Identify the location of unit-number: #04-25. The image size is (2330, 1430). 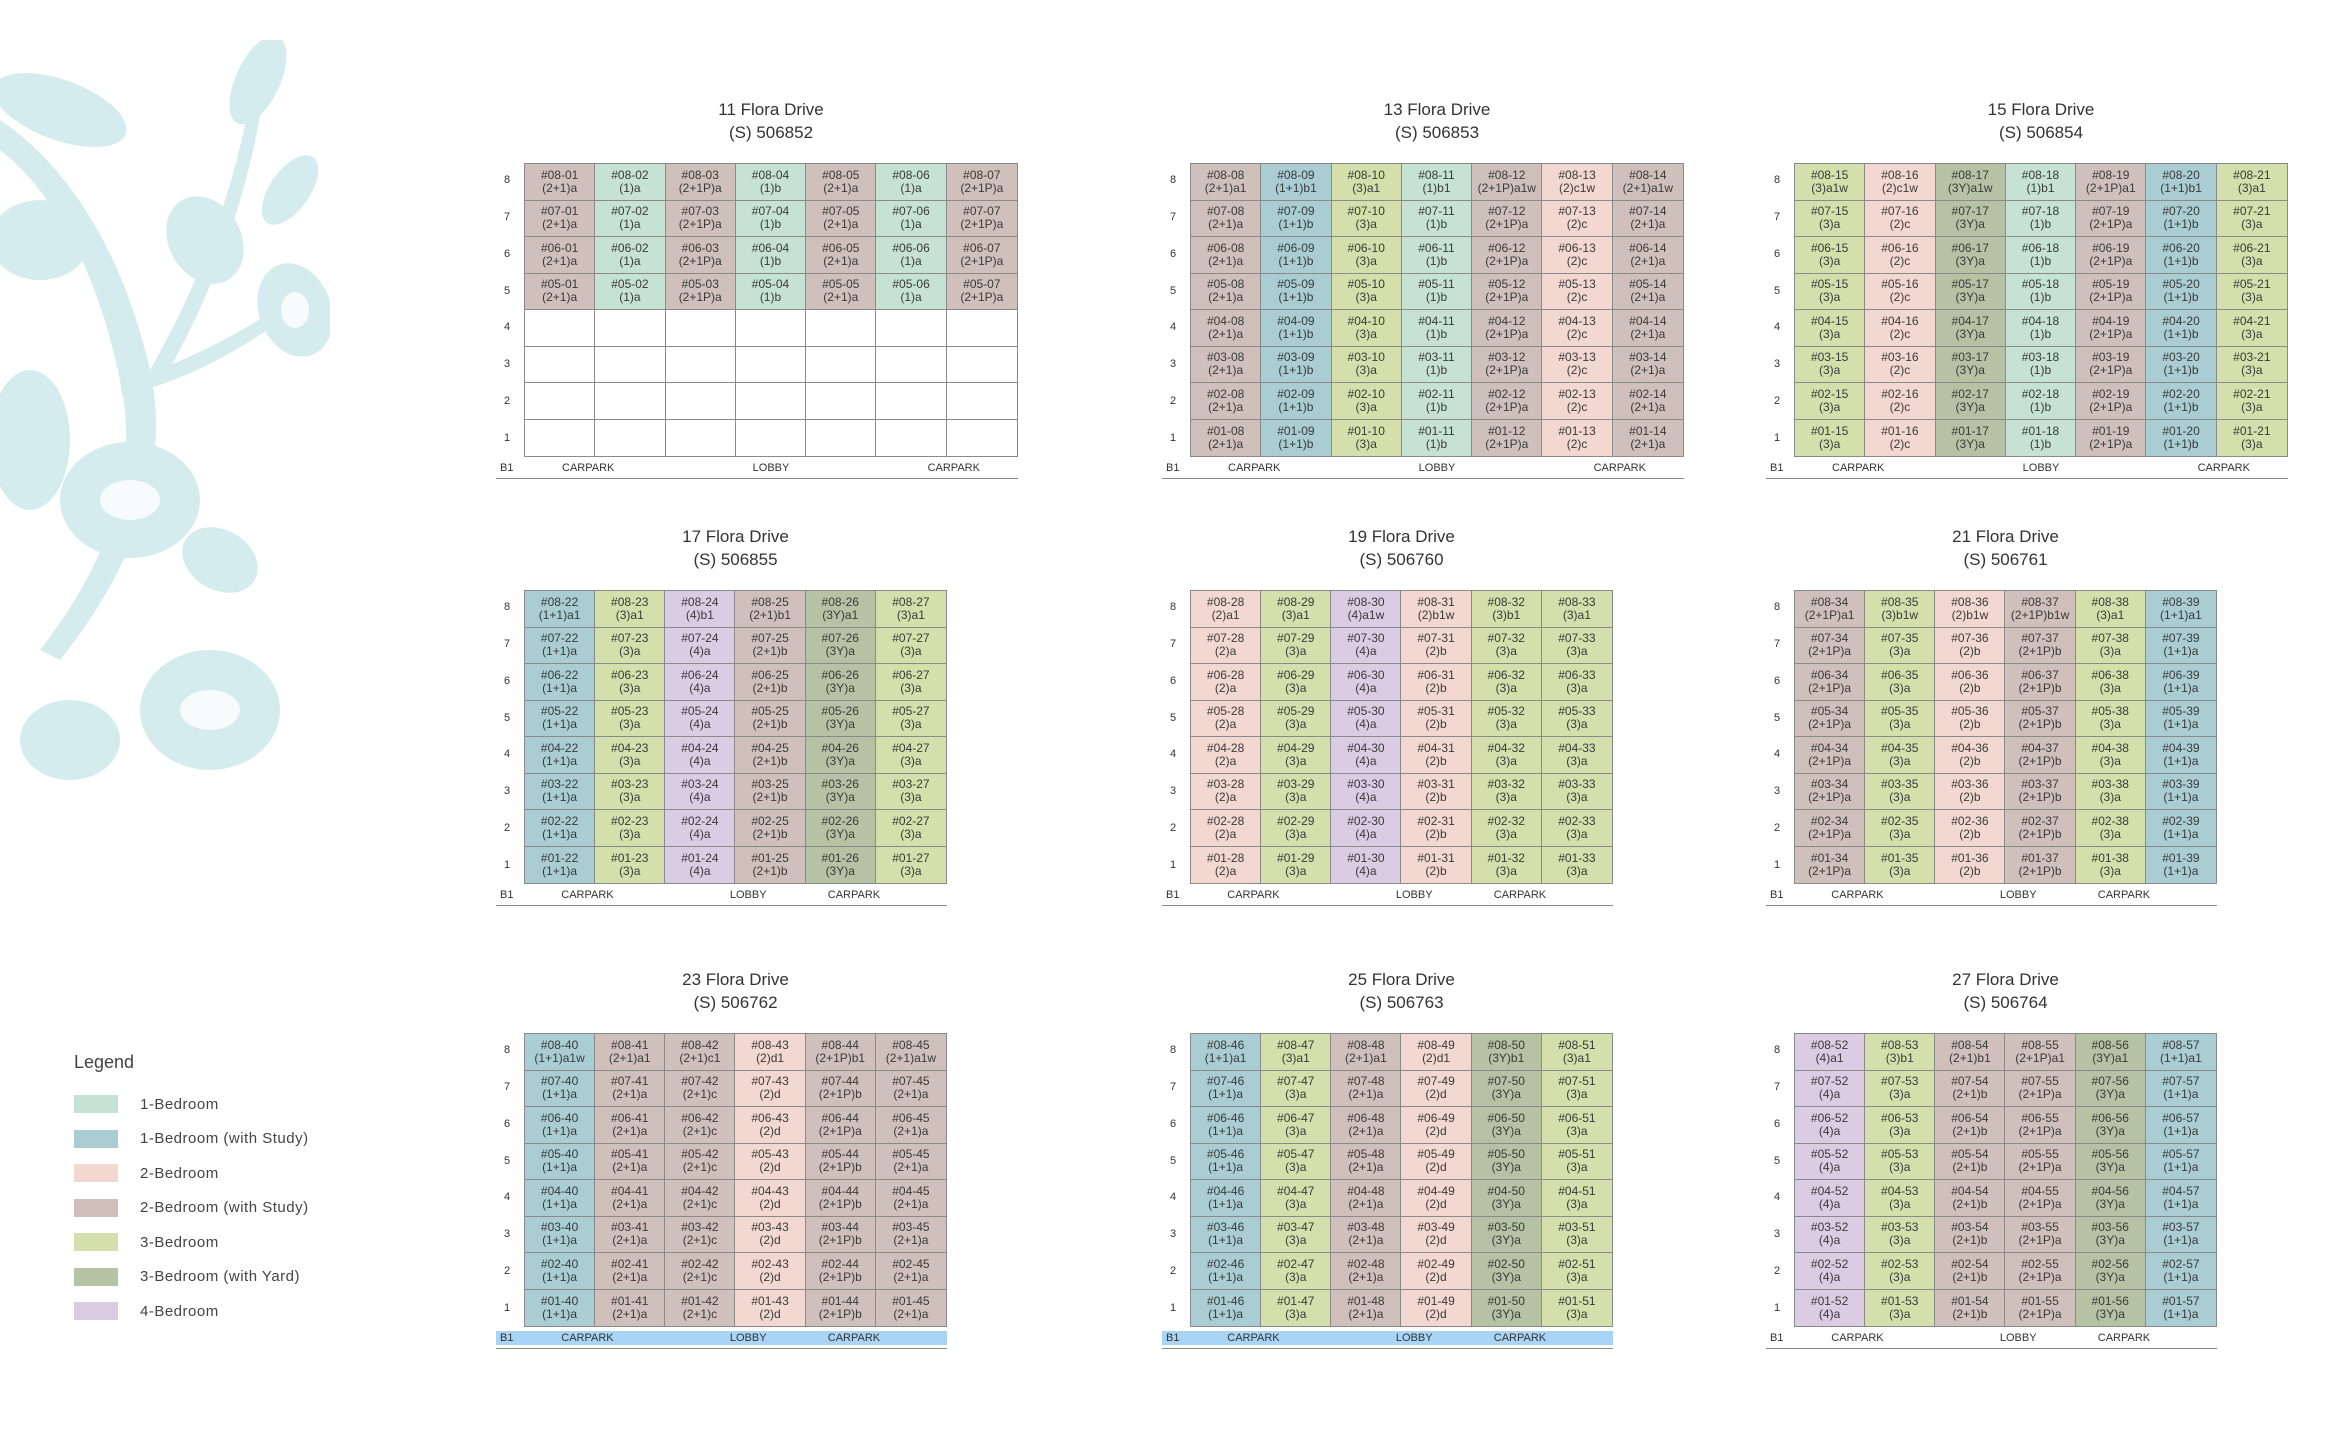
(770, 747).